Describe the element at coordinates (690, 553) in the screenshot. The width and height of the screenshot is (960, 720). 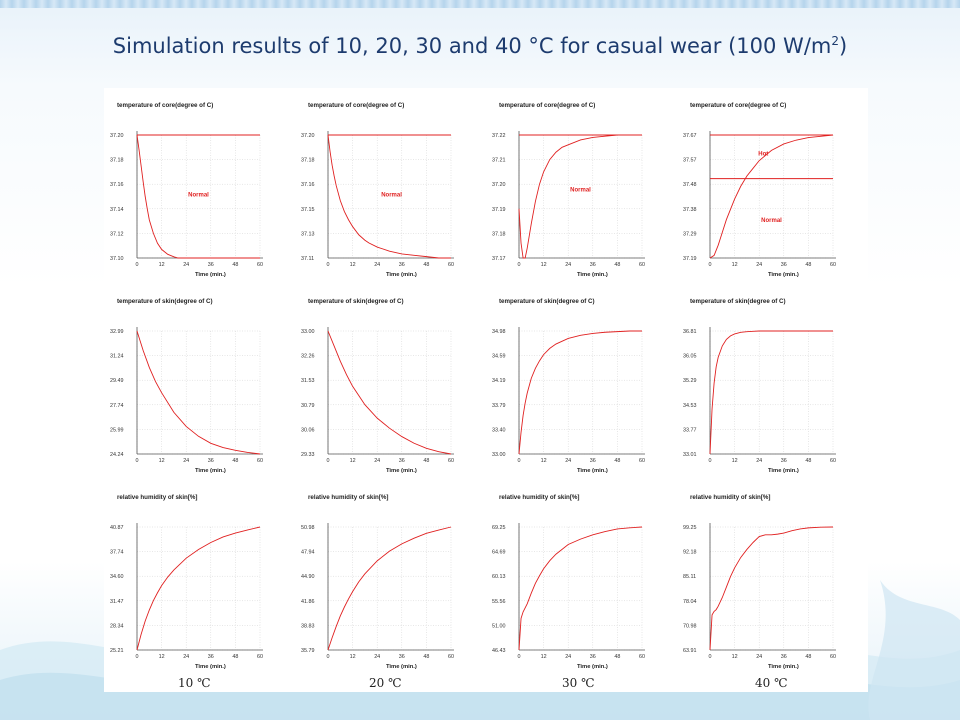
I see `y-tick-label: 92.18` at that location.